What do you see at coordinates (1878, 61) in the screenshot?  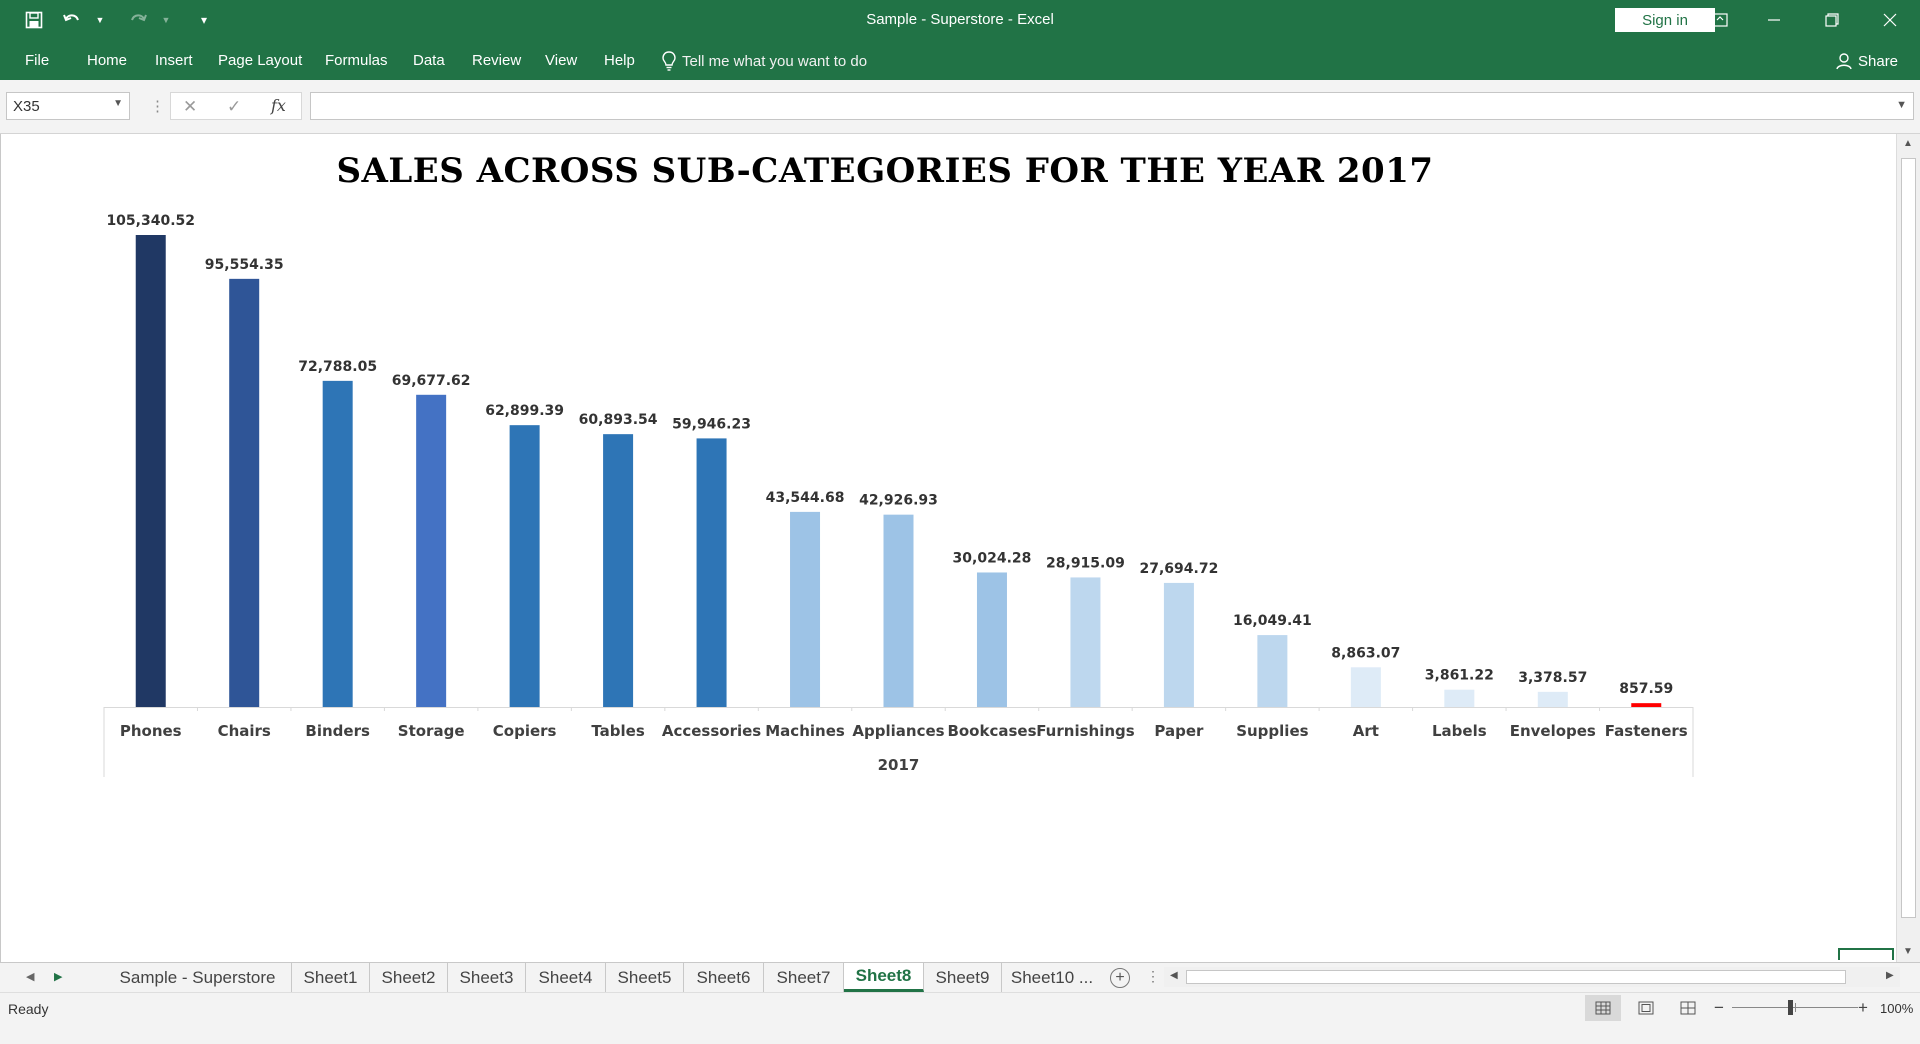 I see `share-label: Share` at bounding box center [1878, 61].